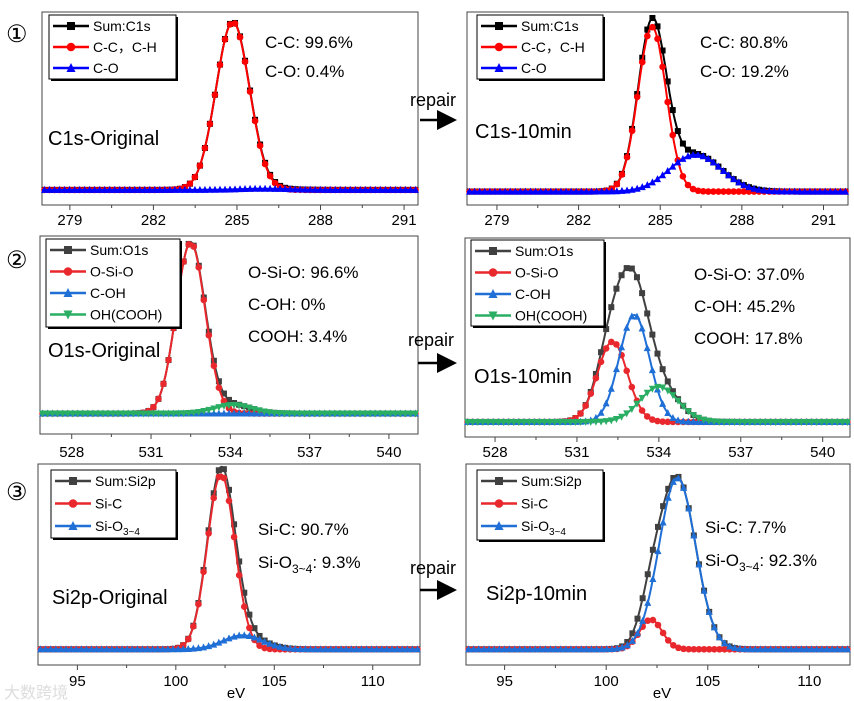 The width and height of the screenshot is (854, 701). Describe the element at coordinates (99, 250) in the screenshot. I see `legend-item: Sum:O1s` at that location.